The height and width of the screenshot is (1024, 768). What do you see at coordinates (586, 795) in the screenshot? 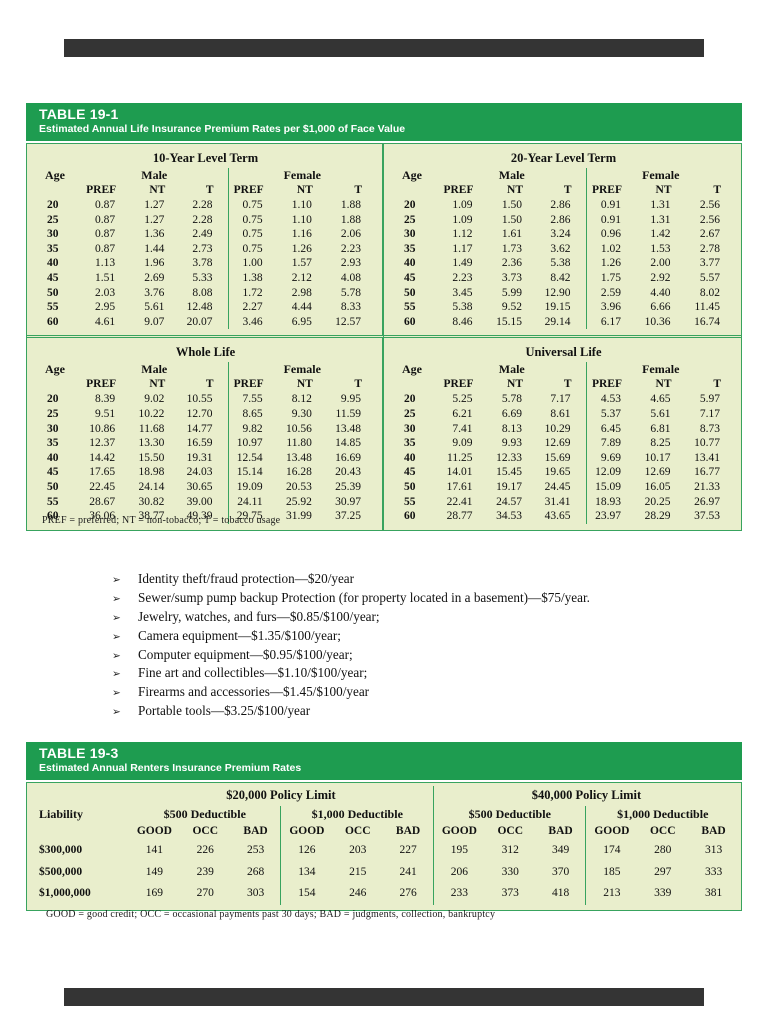
I see `policy-limit-header: $40,000 Policy Limit` at bounding box center [586, 795].